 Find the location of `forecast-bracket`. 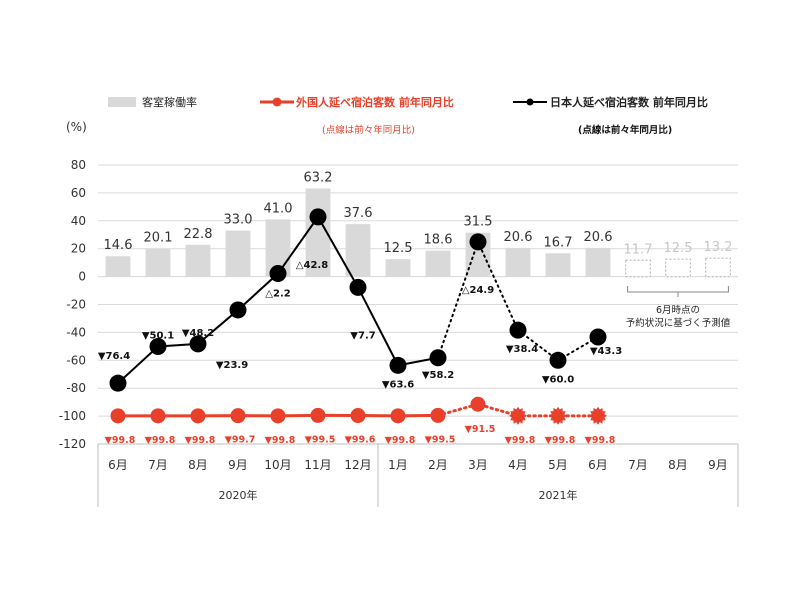

forecast-bracket is located at coordinates (678, 291).